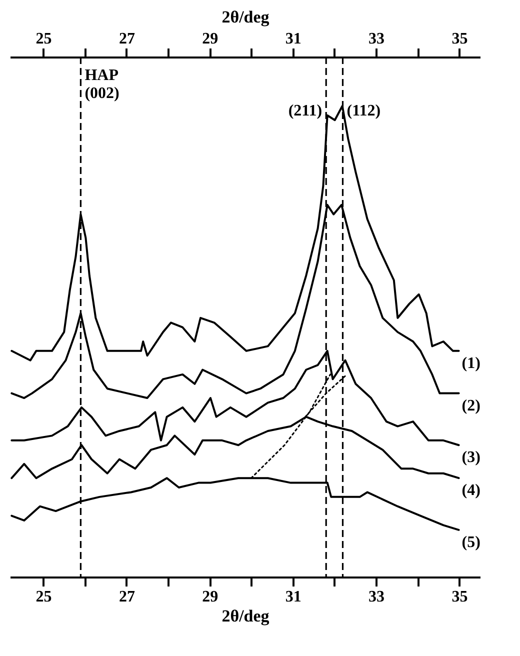 This screenshot has height=656, width=520. Describe the element at coordinates (376, 39) in the screenshot. I see `x2-tick-label: 33` at that location.